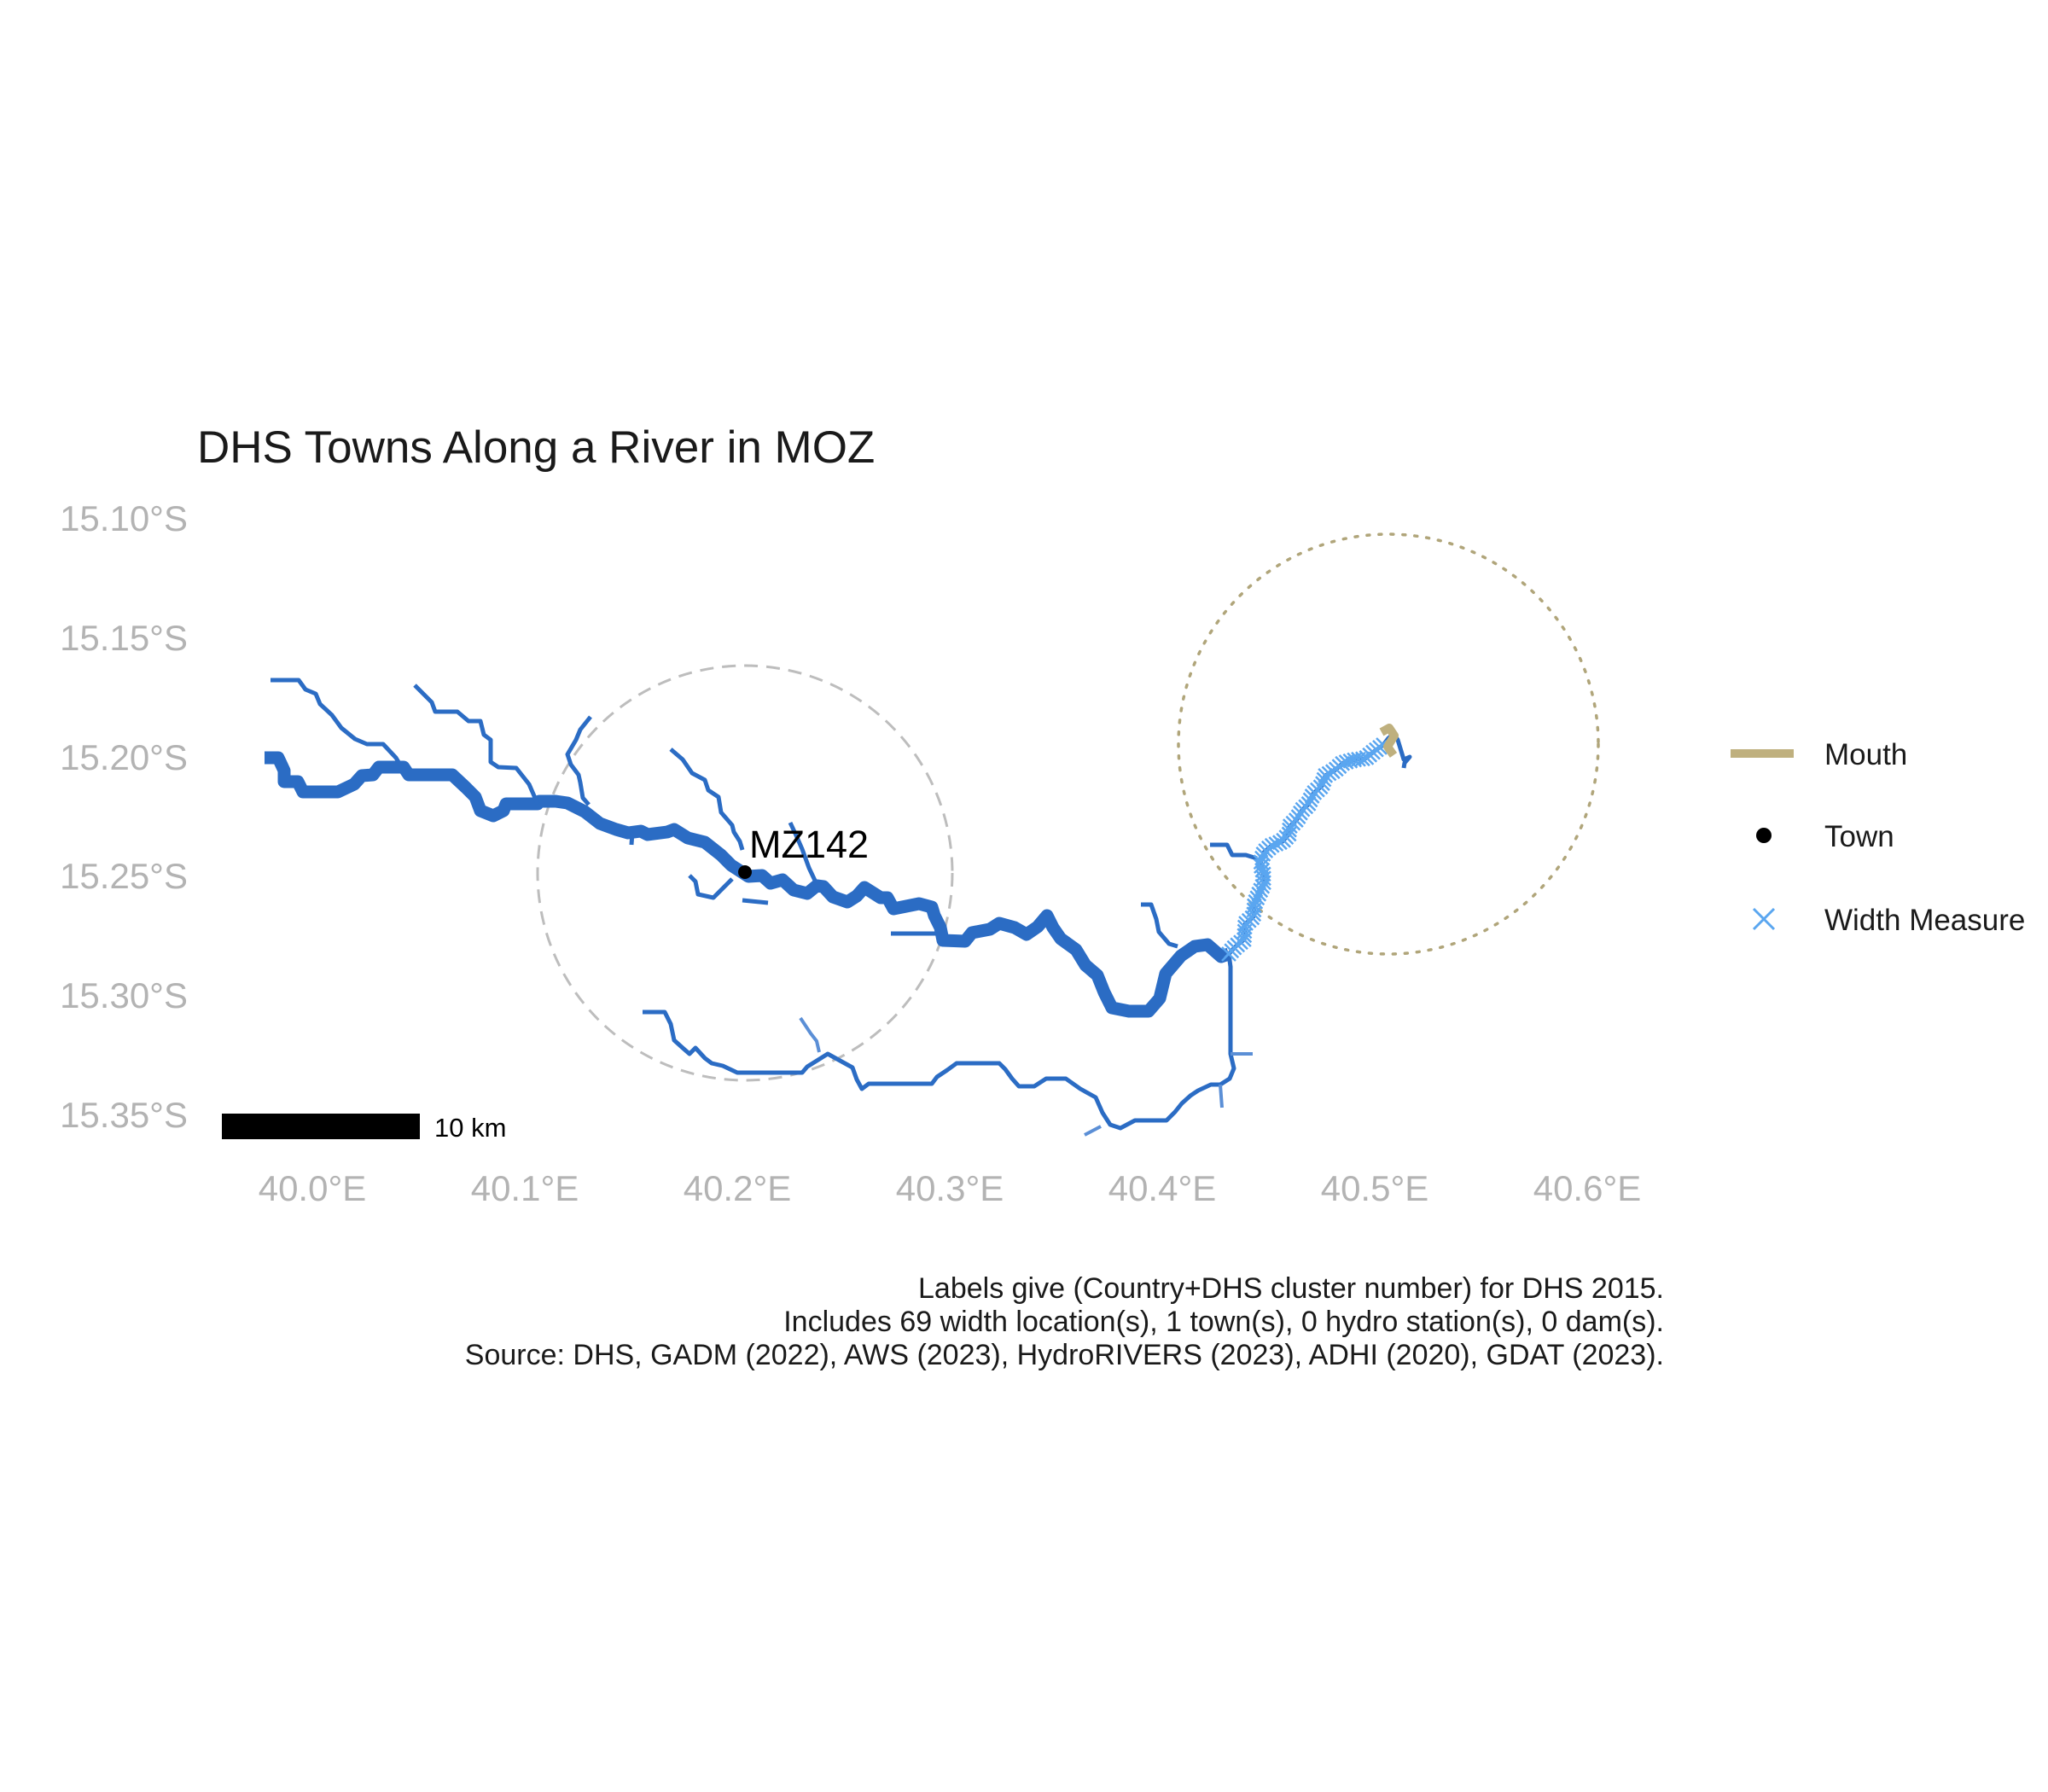  I want to click on tributary-n, so click(477, 744).